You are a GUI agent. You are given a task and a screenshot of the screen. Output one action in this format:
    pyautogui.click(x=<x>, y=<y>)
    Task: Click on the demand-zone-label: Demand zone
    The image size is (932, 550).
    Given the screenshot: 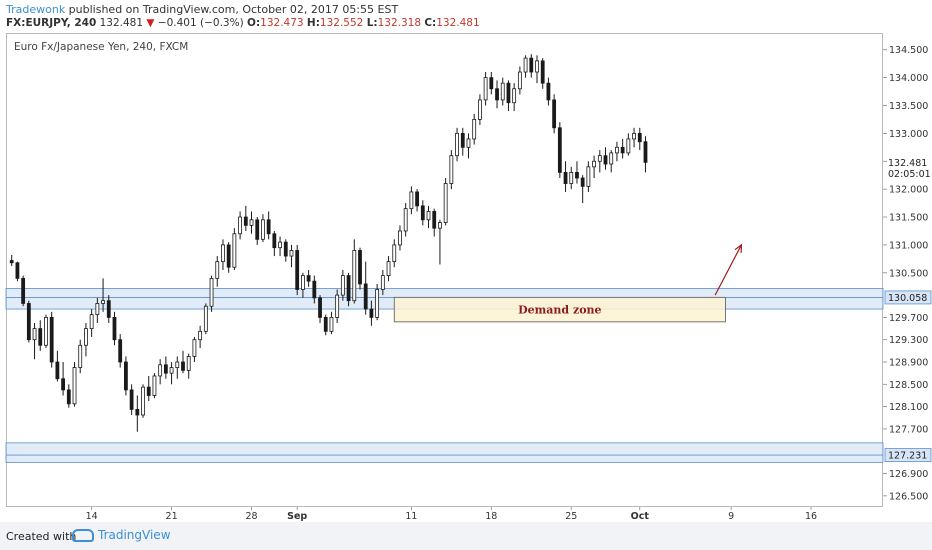 What is the action you would take?
    pyautogui.click(x=559, y=310)
    